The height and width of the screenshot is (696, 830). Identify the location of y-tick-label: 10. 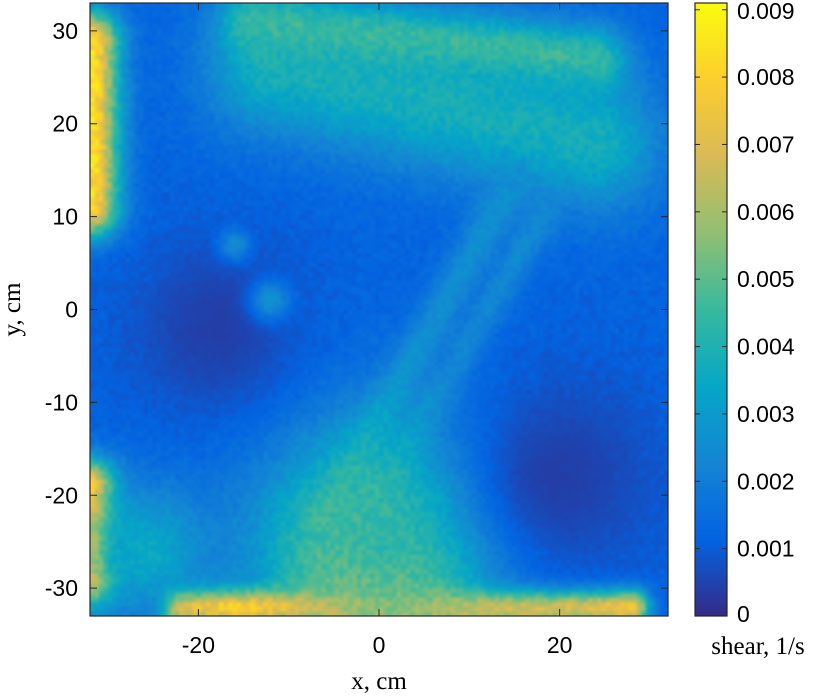
(65, 217).